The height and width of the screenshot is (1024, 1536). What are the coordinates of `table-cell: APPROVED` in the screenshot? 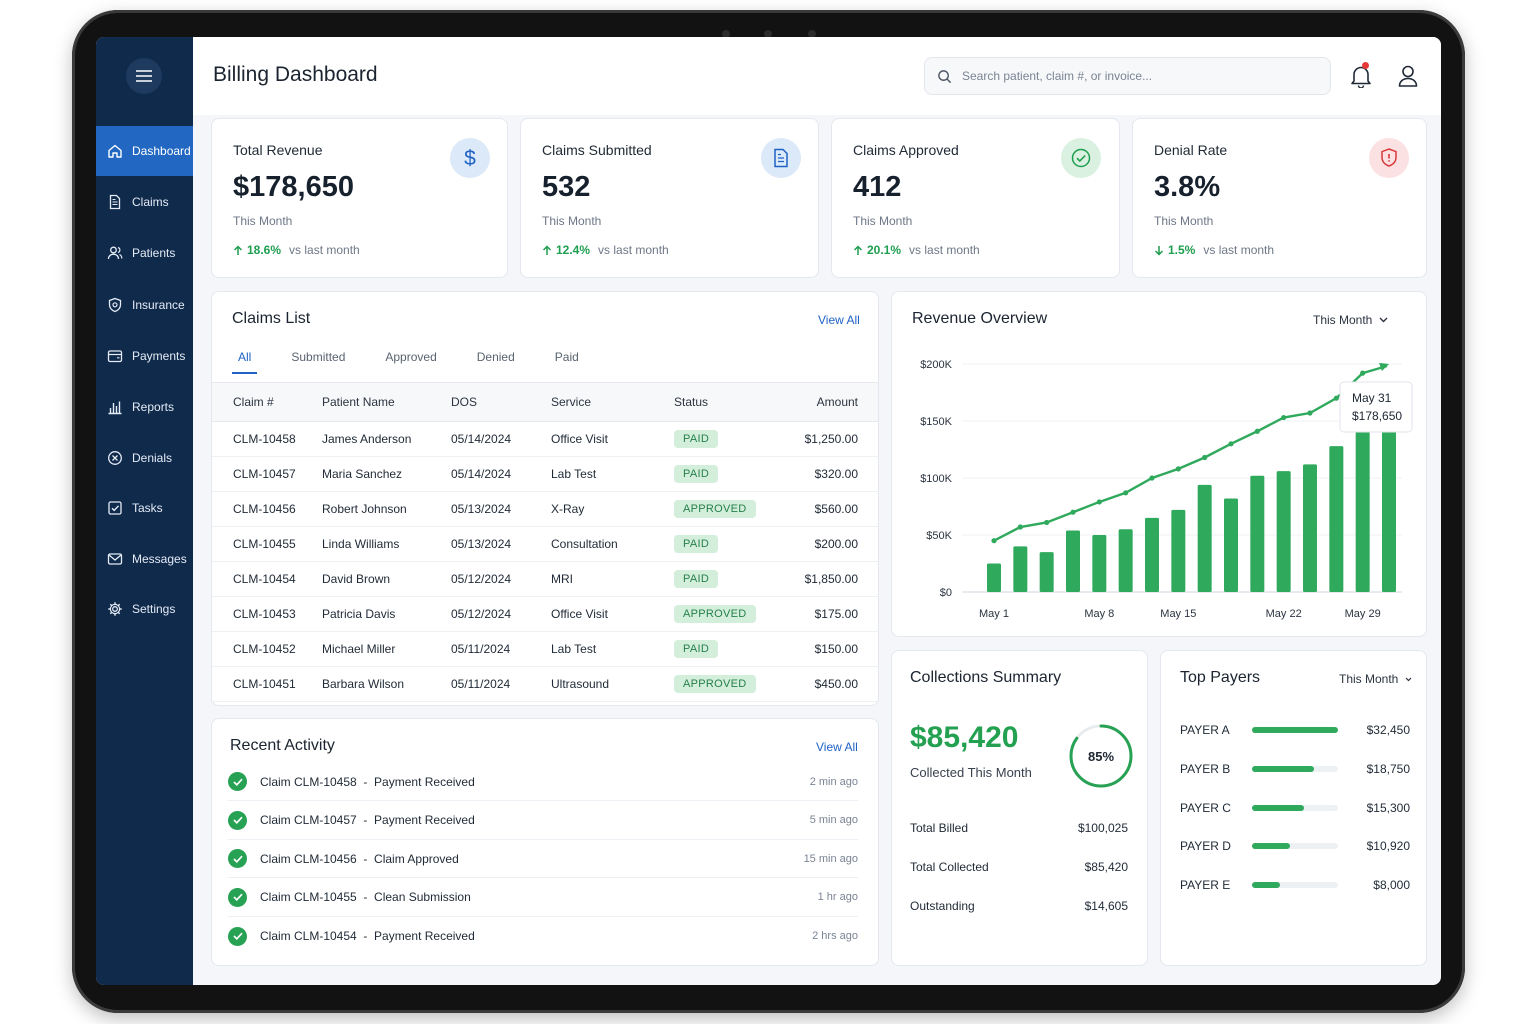 It's located at (724, 509).